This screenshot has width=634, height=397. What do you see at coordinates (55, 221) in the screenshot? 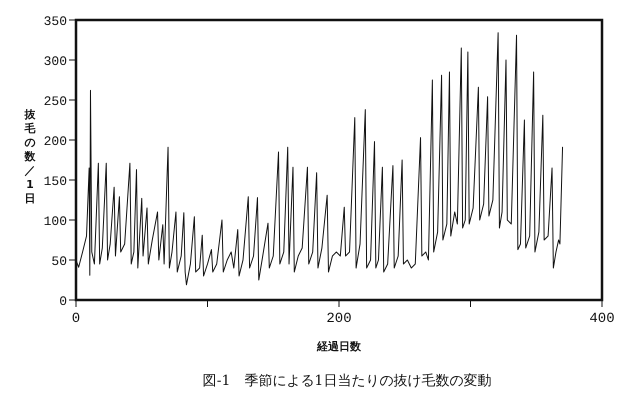
I see `y-tick-label: 100` at bounding box center [55, 221].